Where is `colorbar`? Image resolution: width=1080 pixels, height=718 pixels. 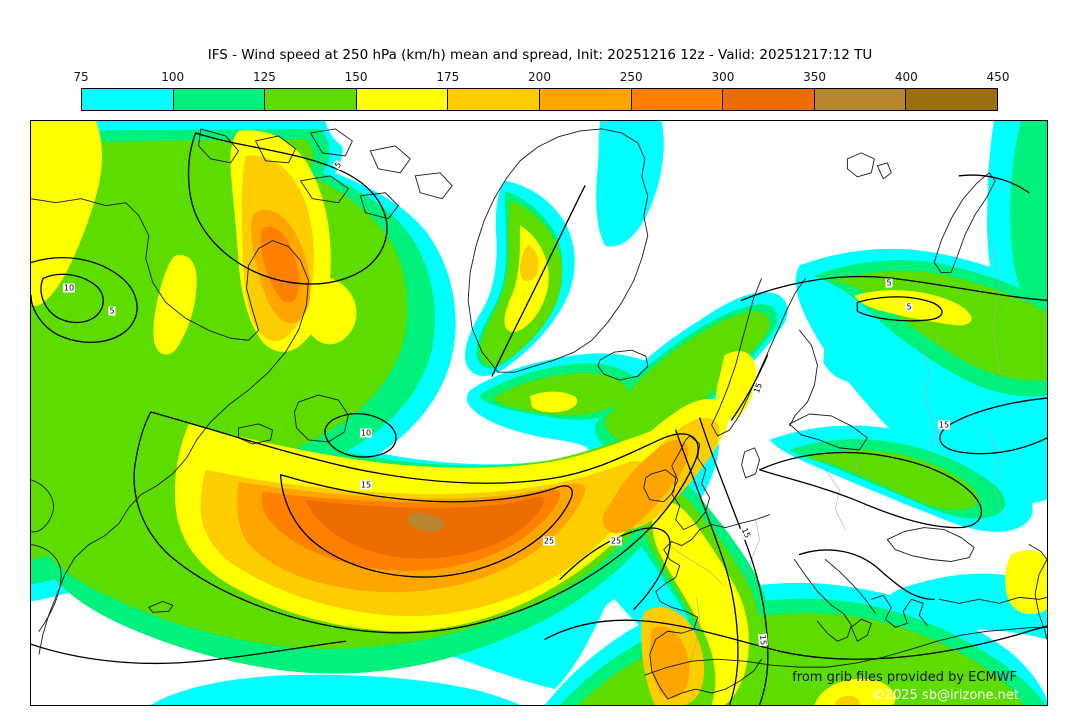 colorbar is located at coordinates (539, 99).